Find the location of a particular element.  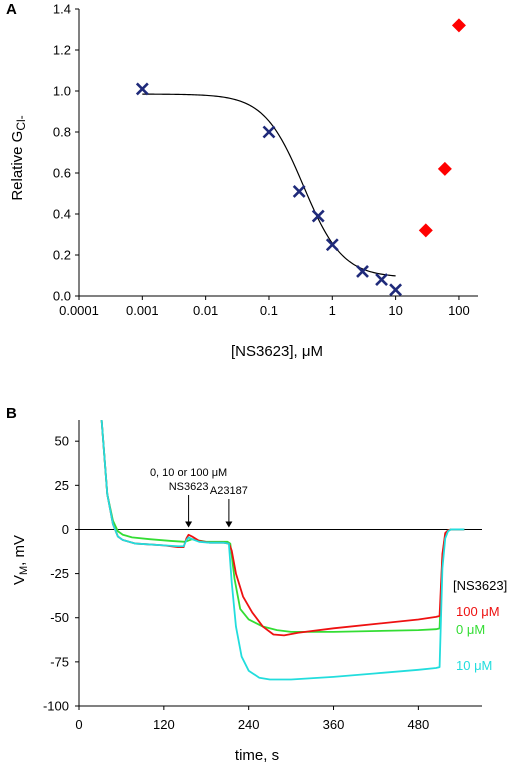

panel-a-y-tick-label: 0.6 is located at coordinates (62, 173).